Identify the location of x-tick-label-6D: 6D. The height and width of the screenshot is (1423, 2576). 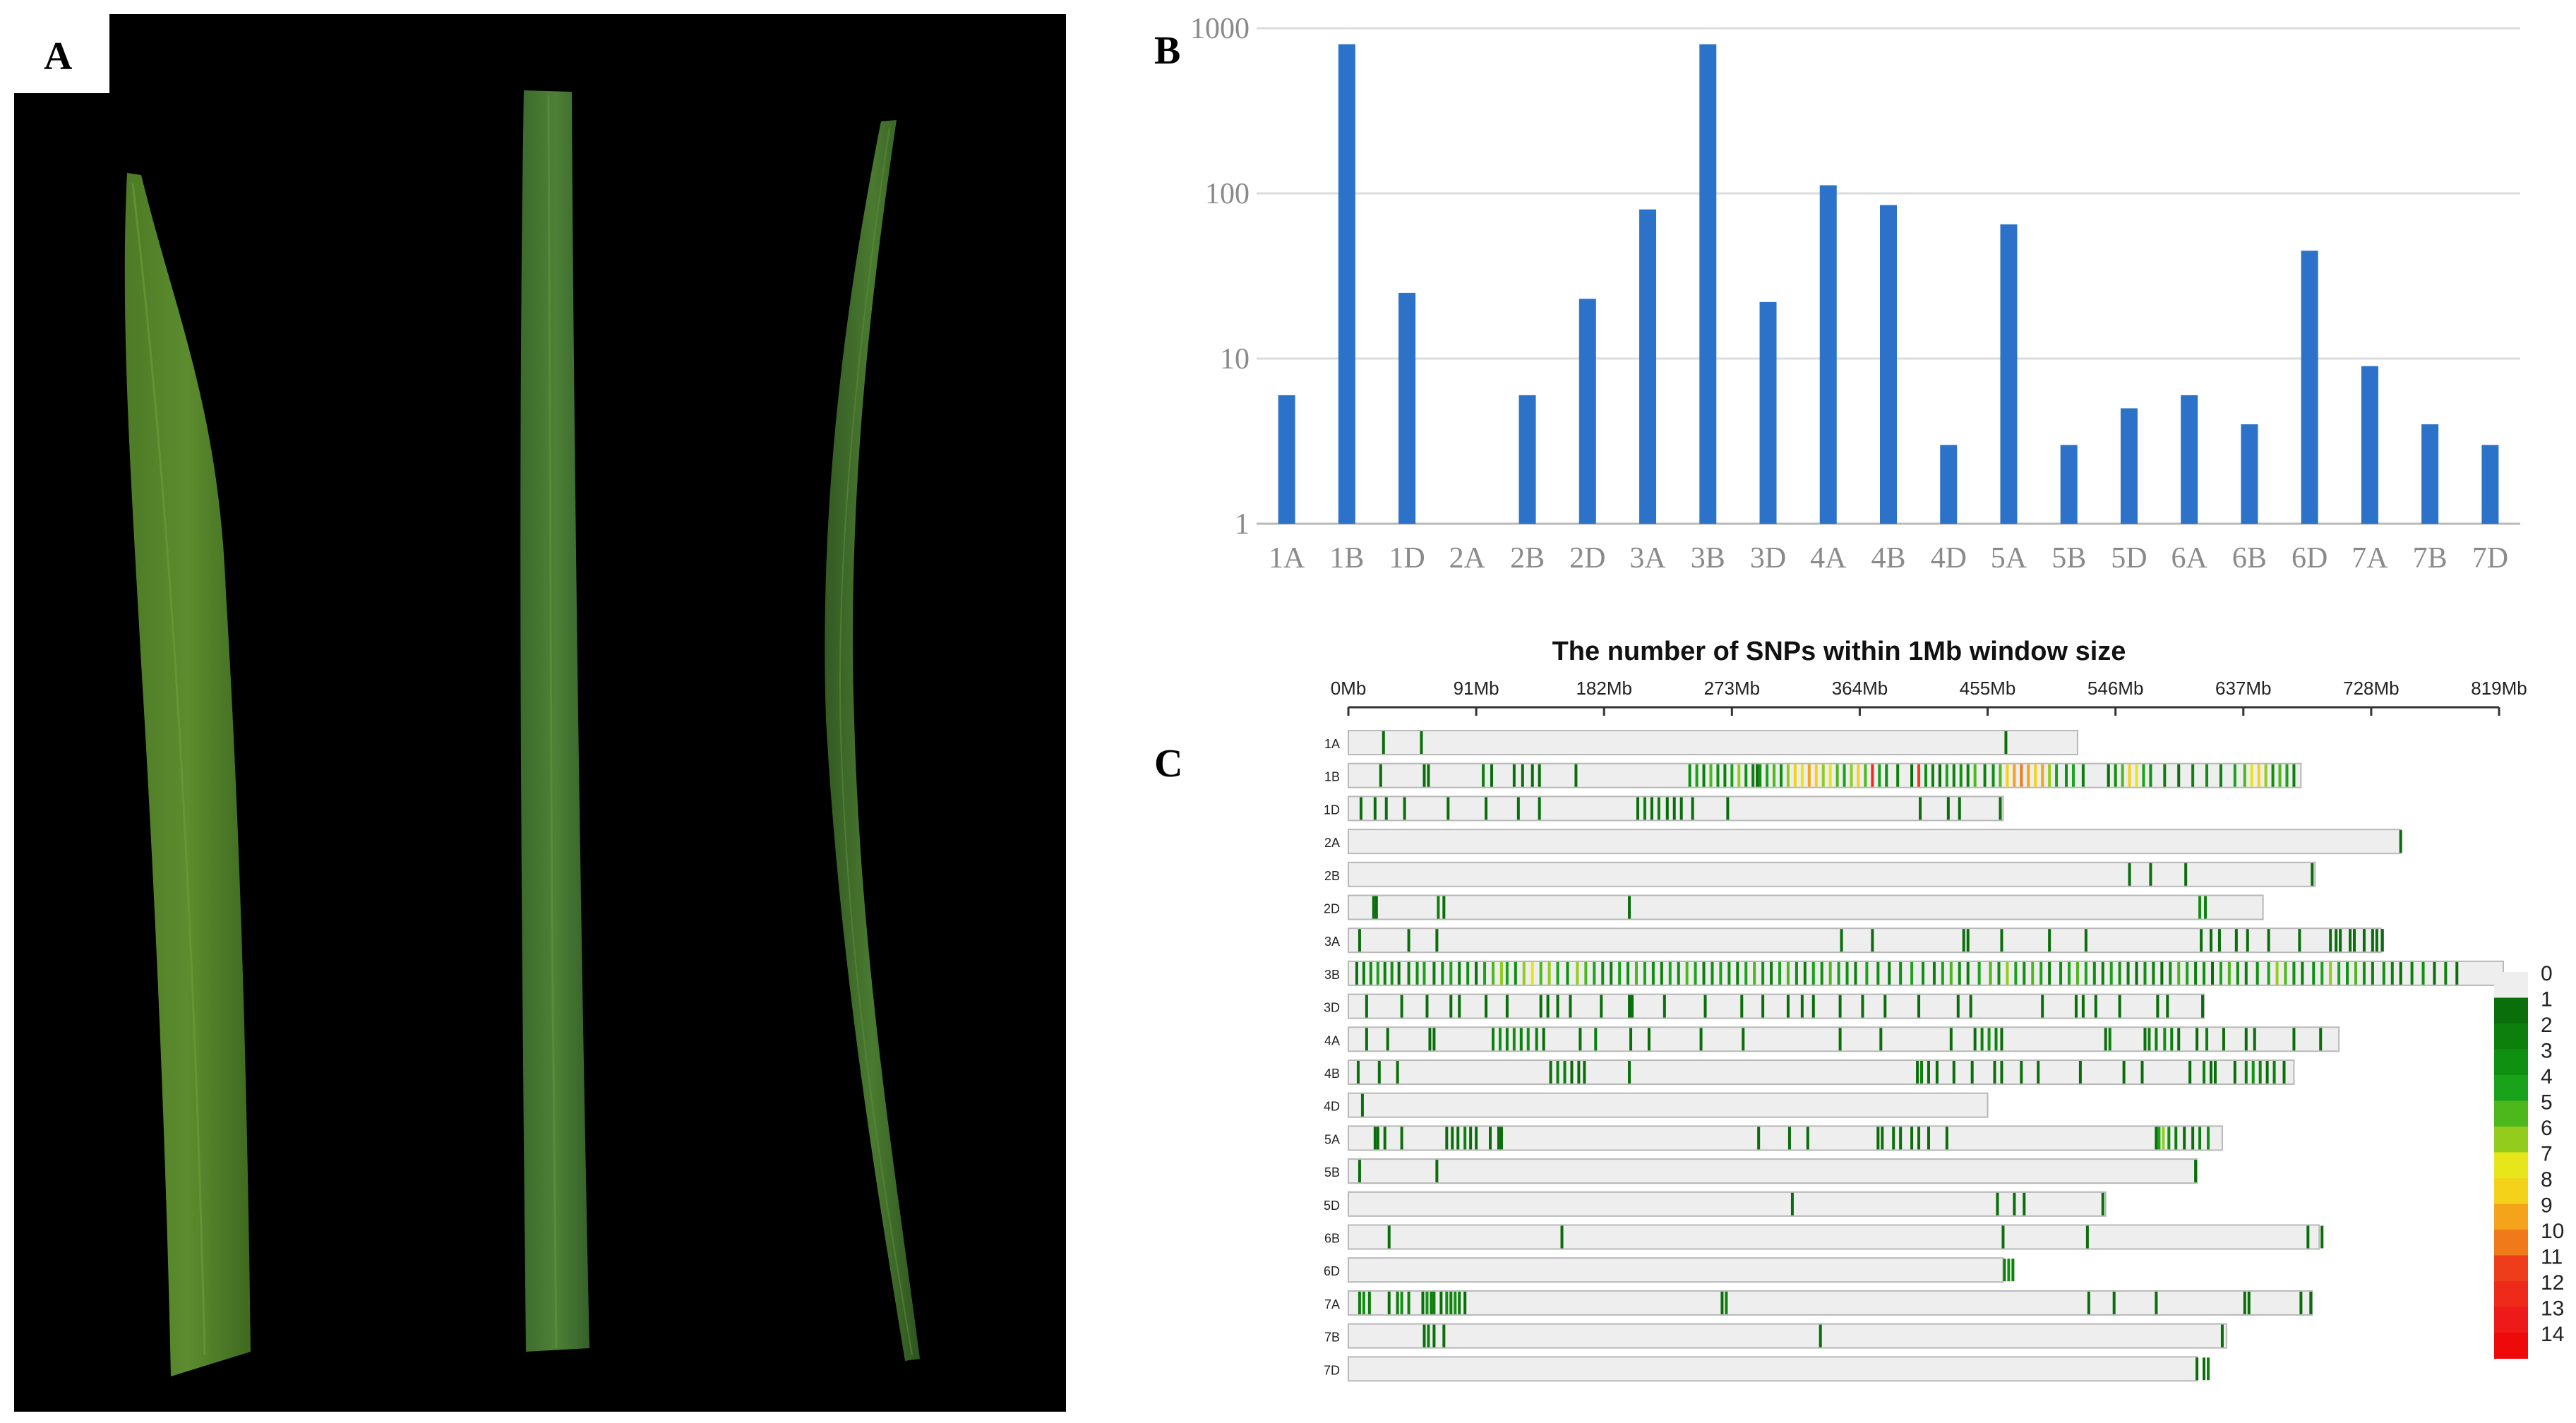
(2310, 558).